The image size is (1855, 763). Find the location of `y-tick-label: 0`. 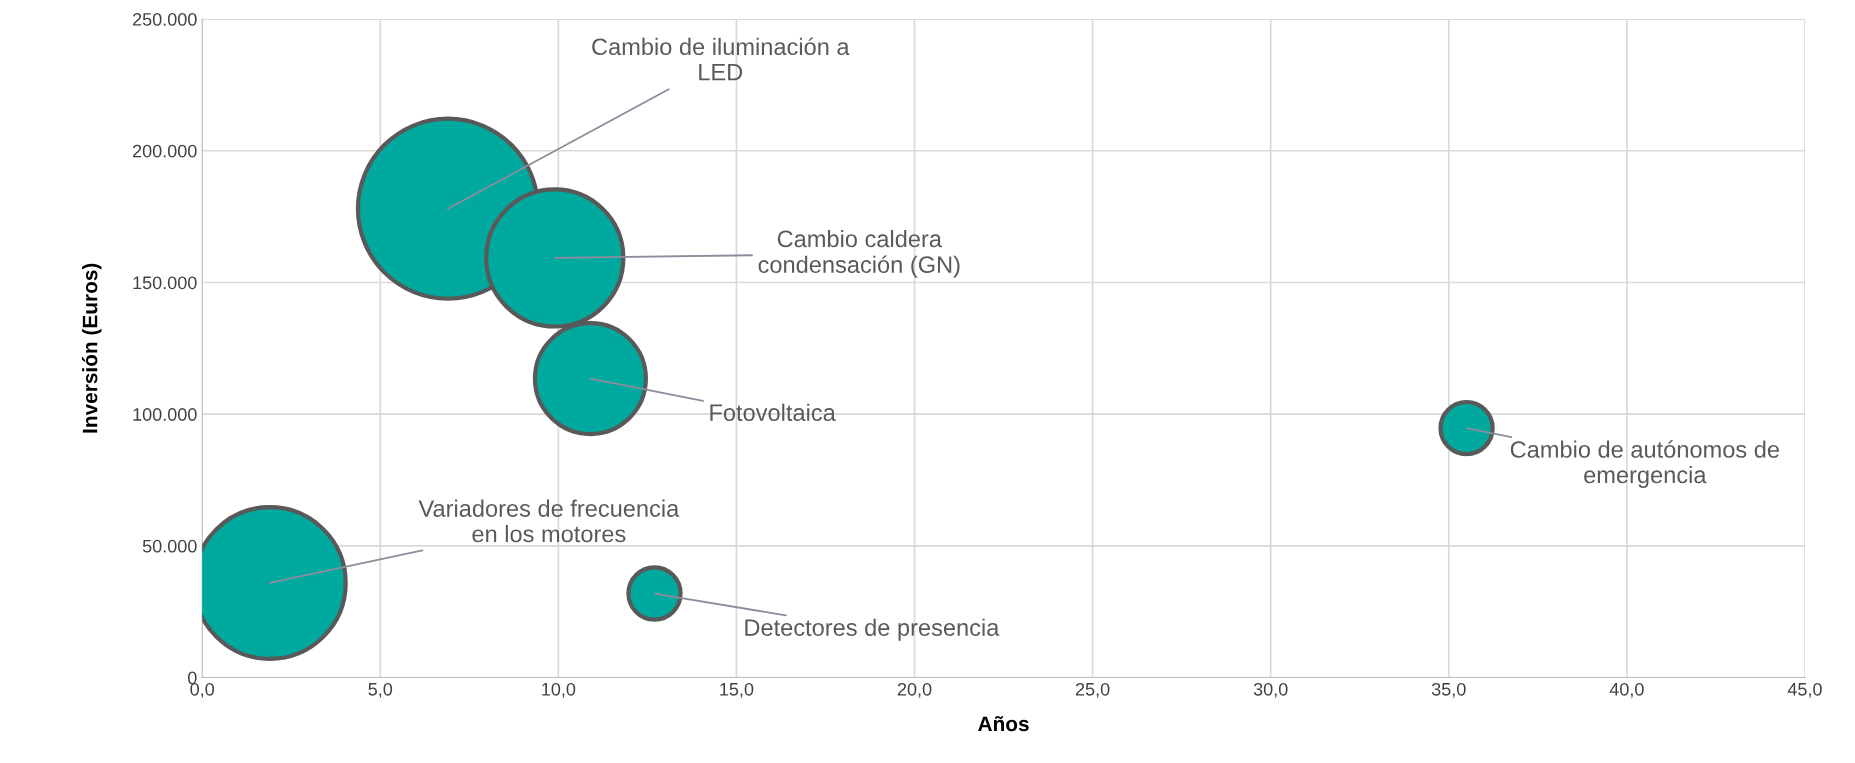

y-tick-label: 0 is located at coordinates (192, 678).